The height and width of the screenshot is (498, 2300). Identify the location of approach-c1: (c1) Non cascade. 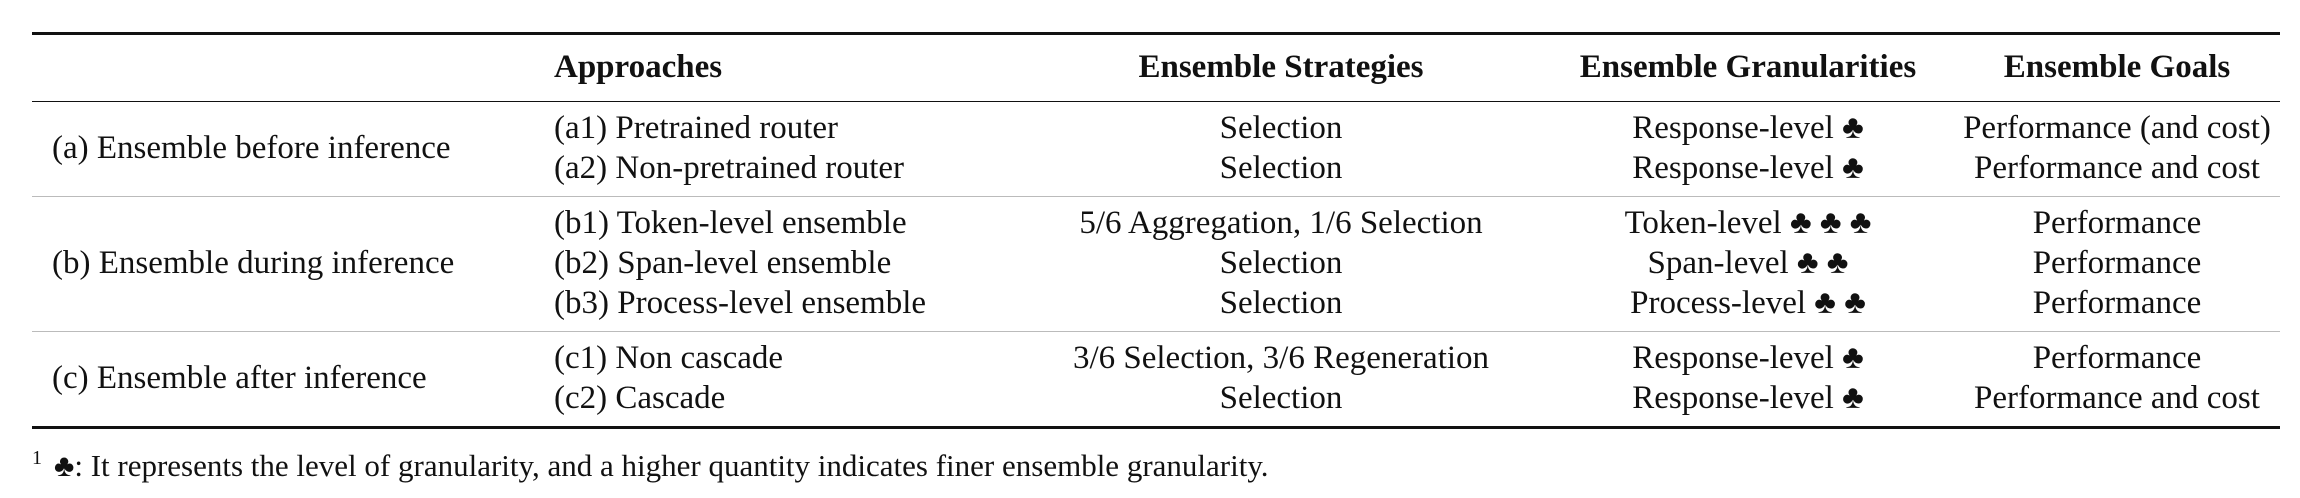
(669, 358).